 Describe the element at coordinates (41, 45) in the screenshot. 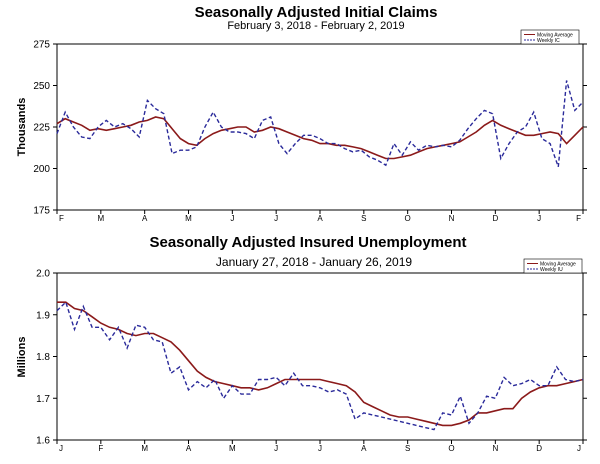

I see `chart1-ytick-label: 275` at that location.